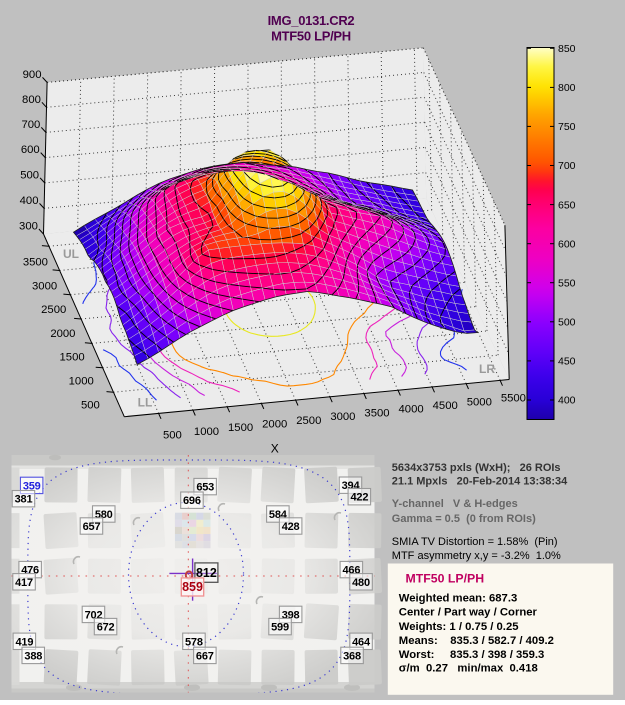 The image size is (625, 705). Describe the element at coordinates (205, 656) in the screenshot. I see `svg-text: 667` at that location.